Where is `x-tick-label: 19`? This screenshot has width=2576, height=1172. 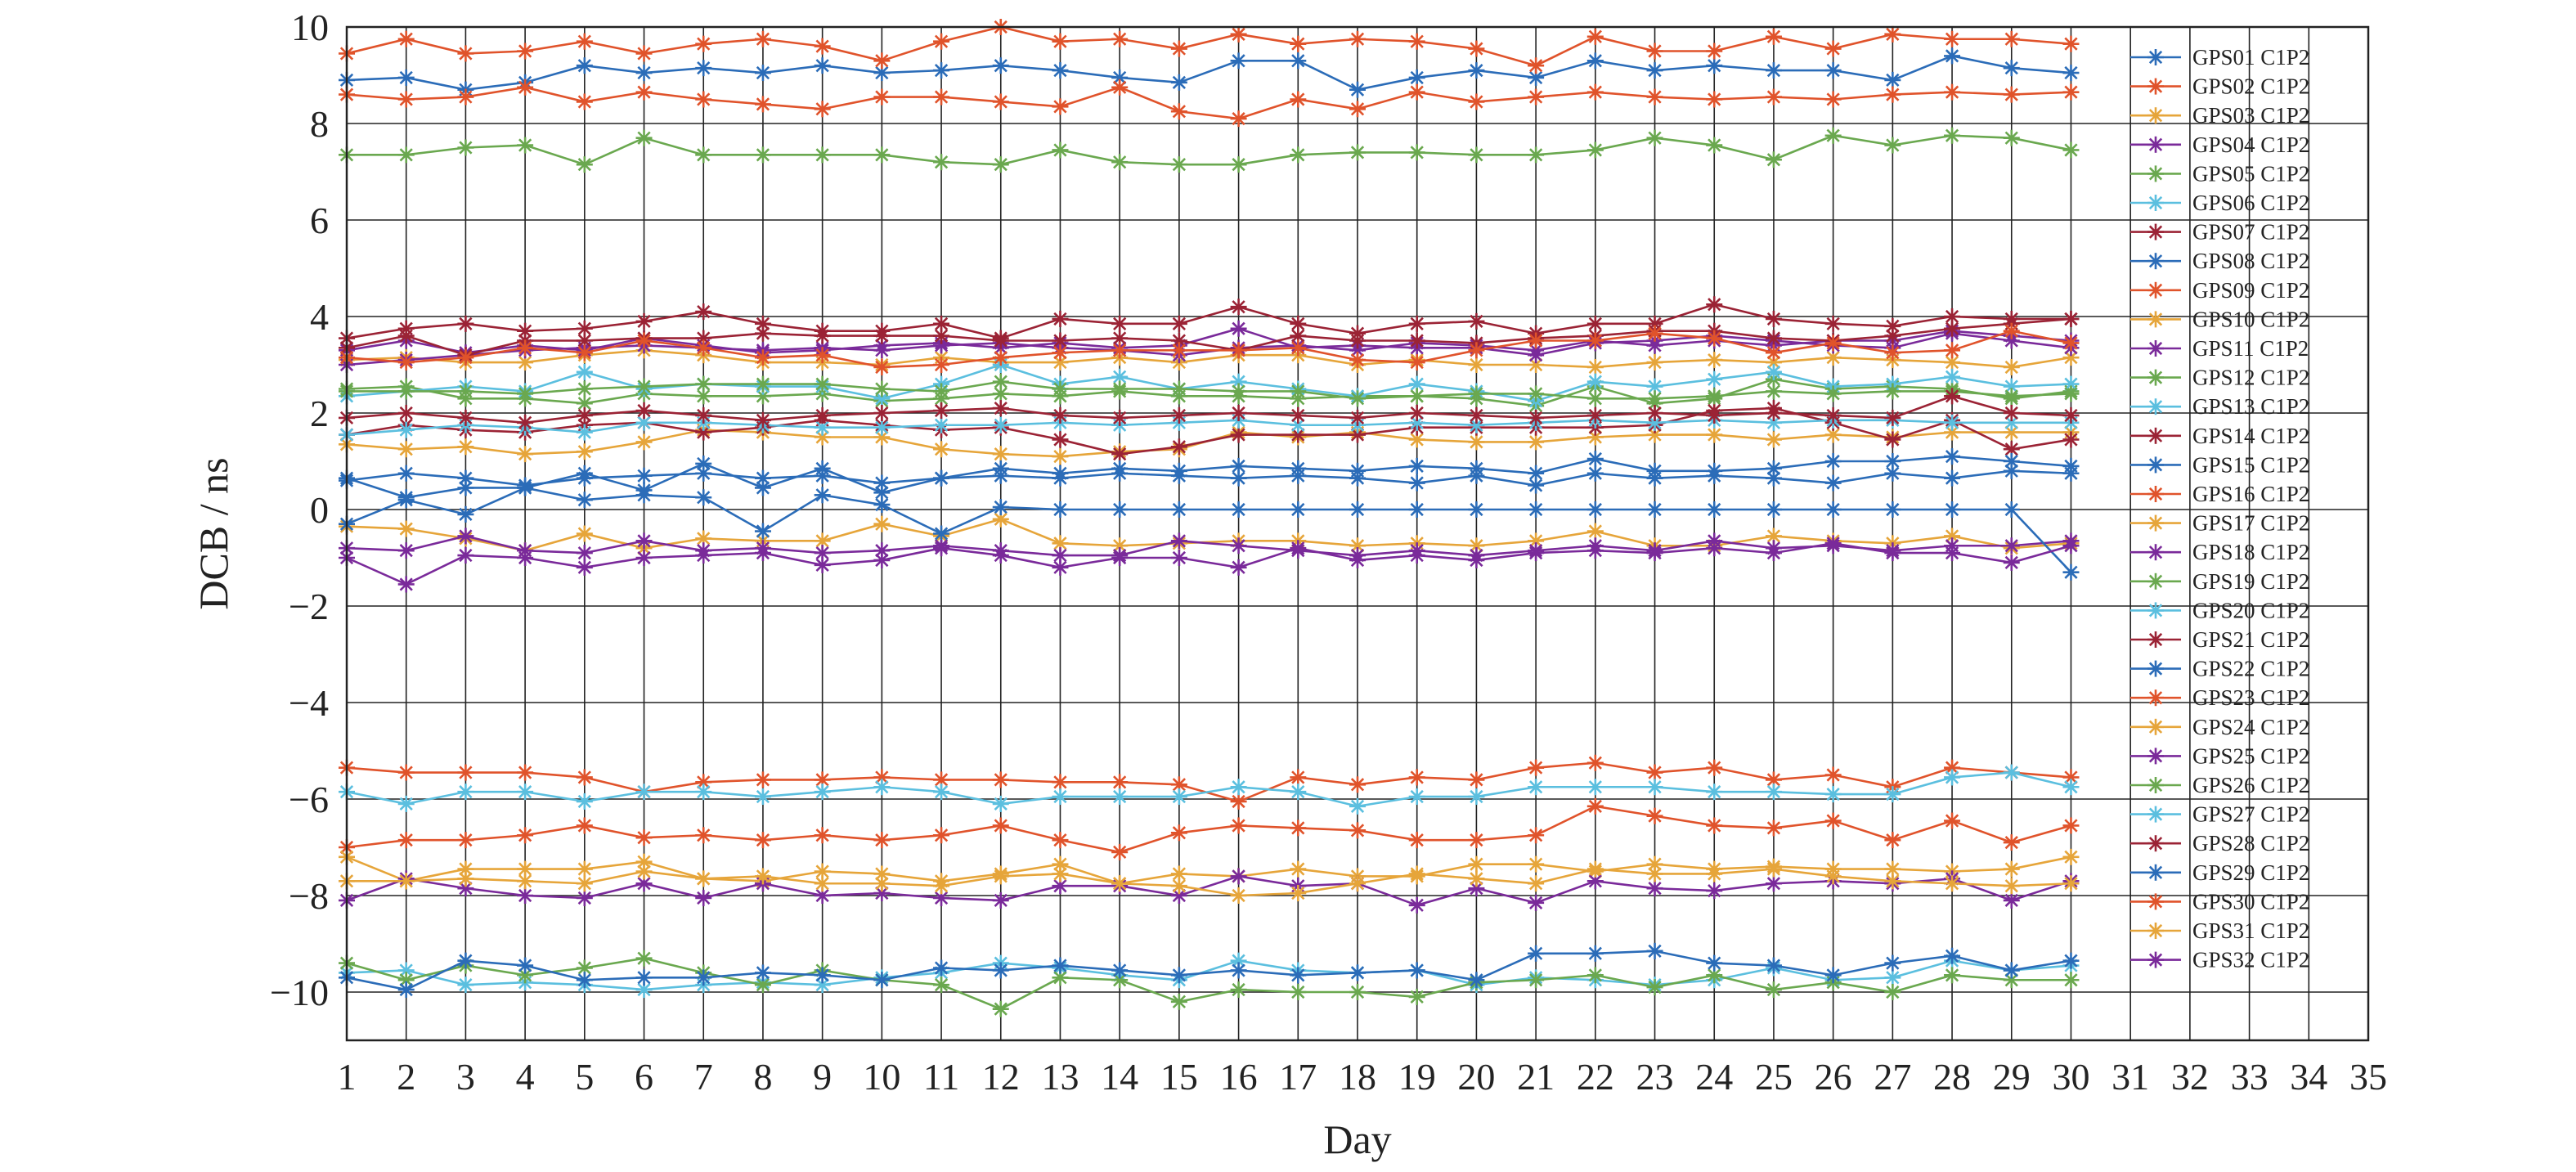 x-tick-label: 19 is located at coordinates (1417, 1077).